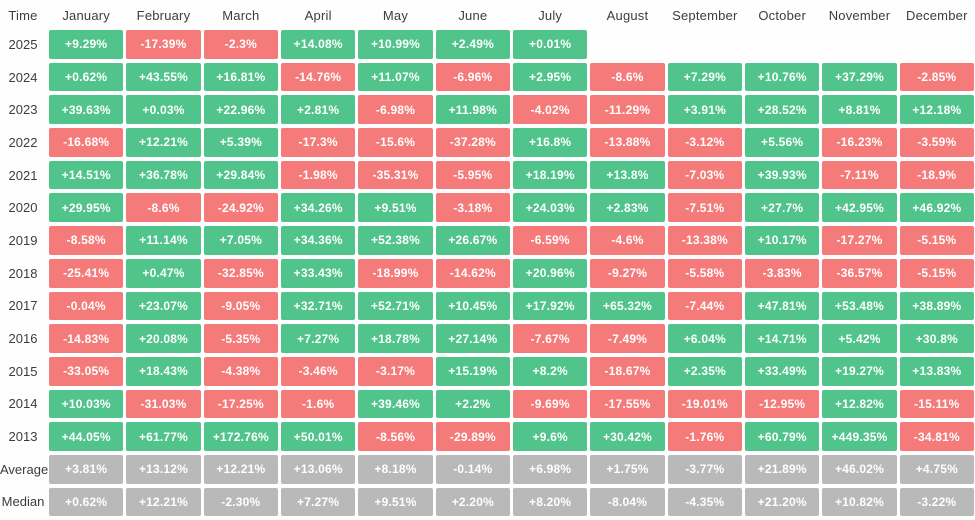  Describe the element at coordinates (550, 338) in the screenshot. I see `return-cell: -7.67%` at that location.